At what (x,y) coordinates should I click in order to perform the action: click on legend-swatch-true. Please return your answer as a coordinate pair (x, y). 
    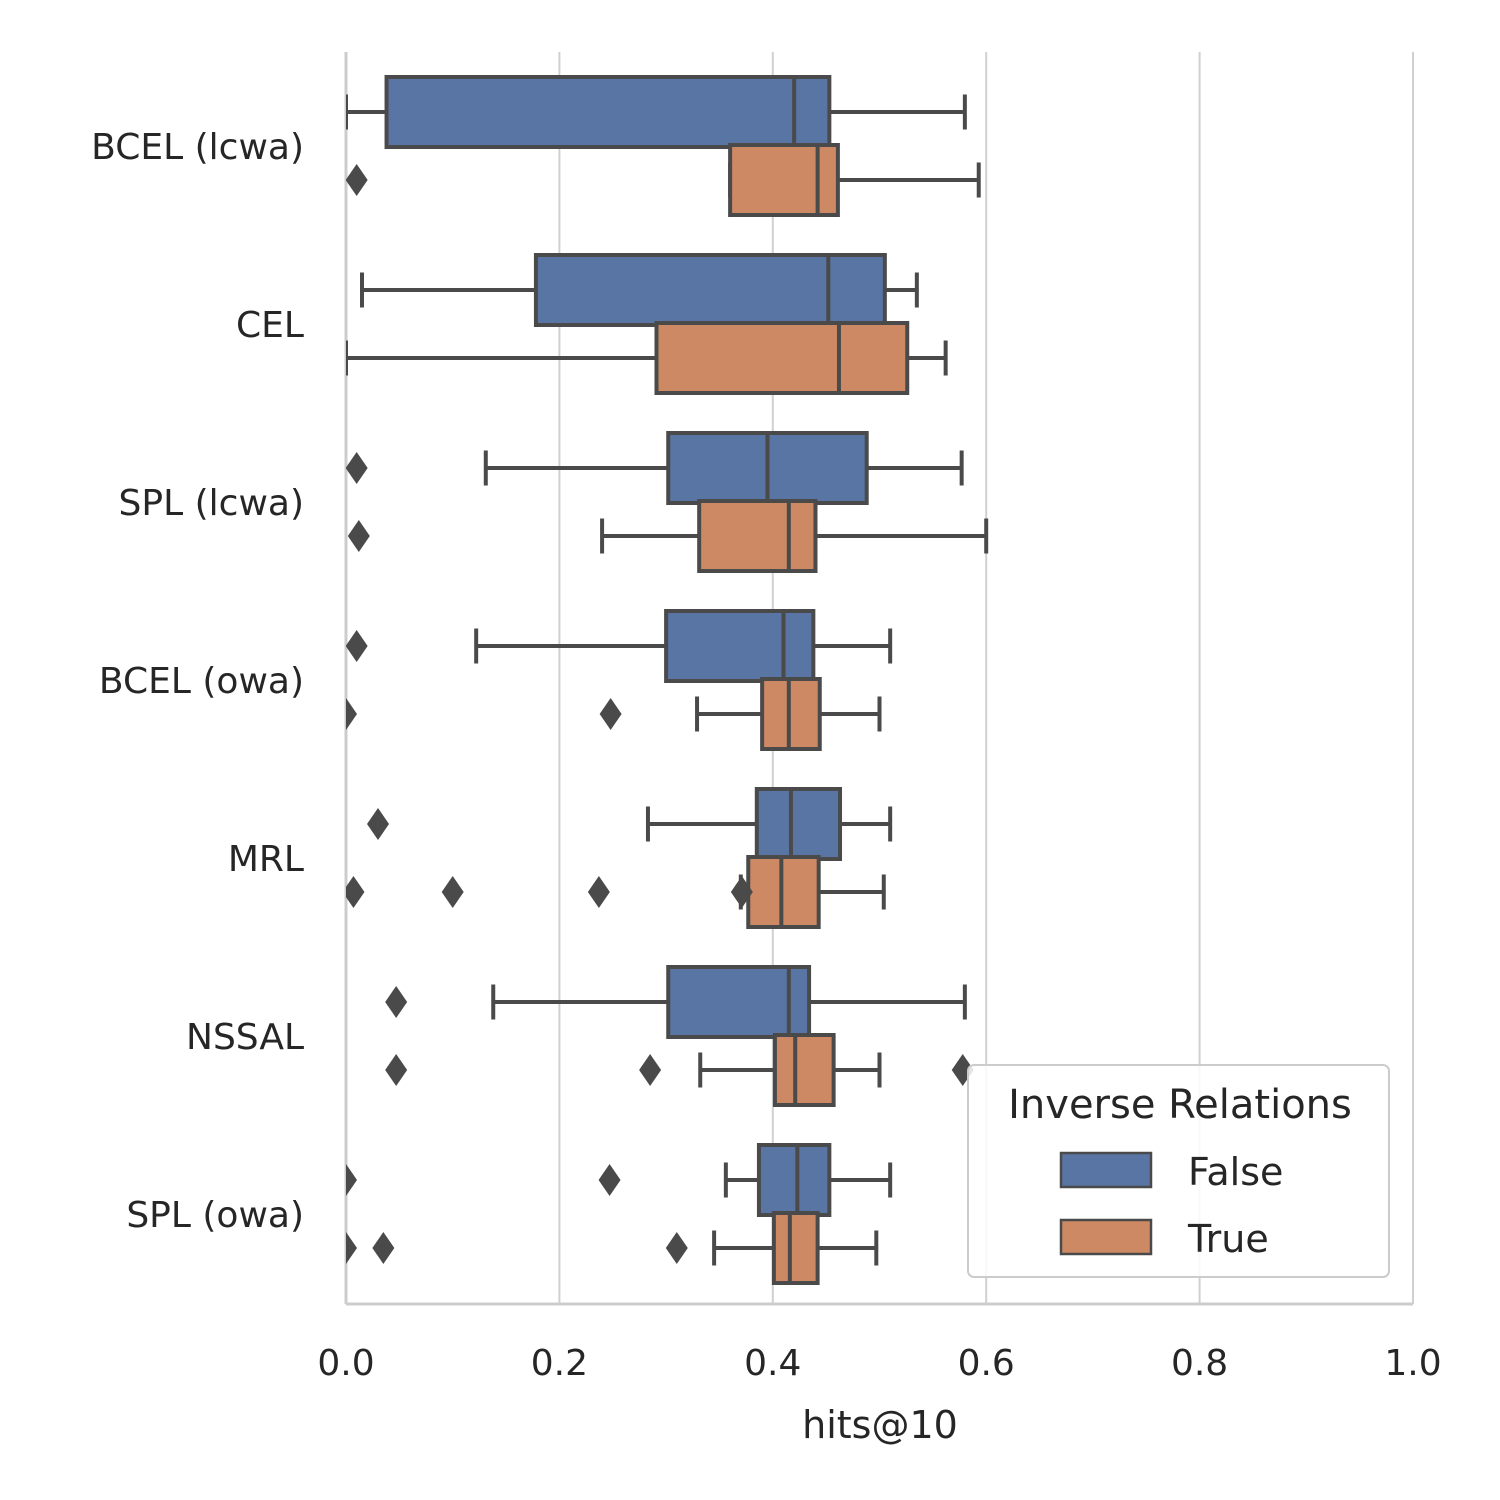
    Looking at the image, I should click on (1106, 1237).